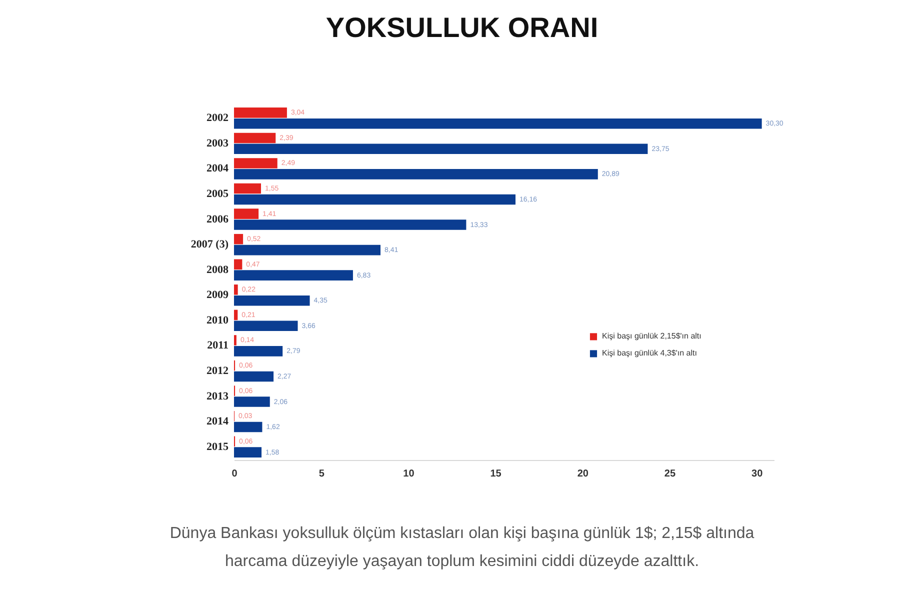  I want to click on x-tick-label: 5, so click(321, 474).